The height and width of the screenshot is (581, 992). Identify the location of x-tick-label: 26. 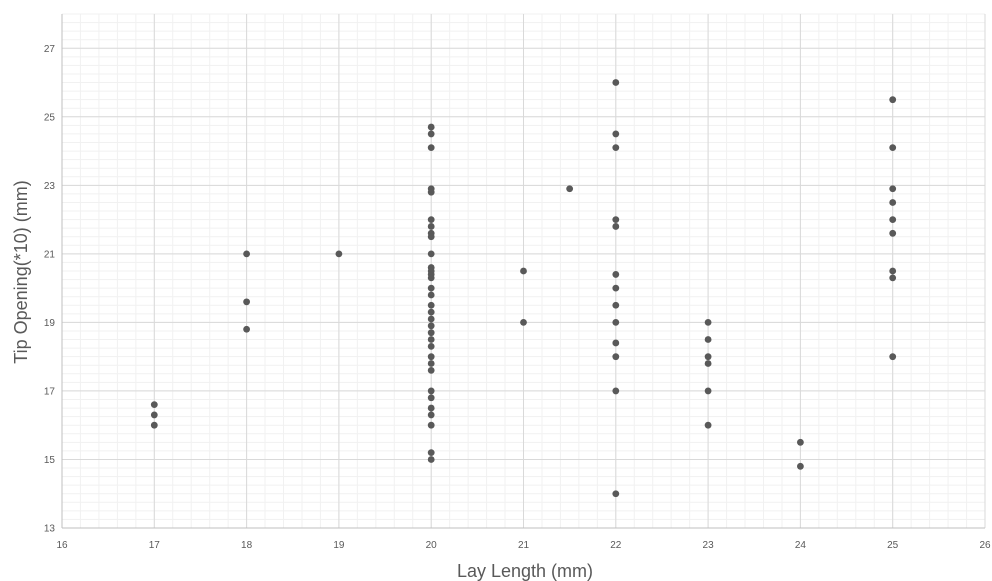
(985, 545).